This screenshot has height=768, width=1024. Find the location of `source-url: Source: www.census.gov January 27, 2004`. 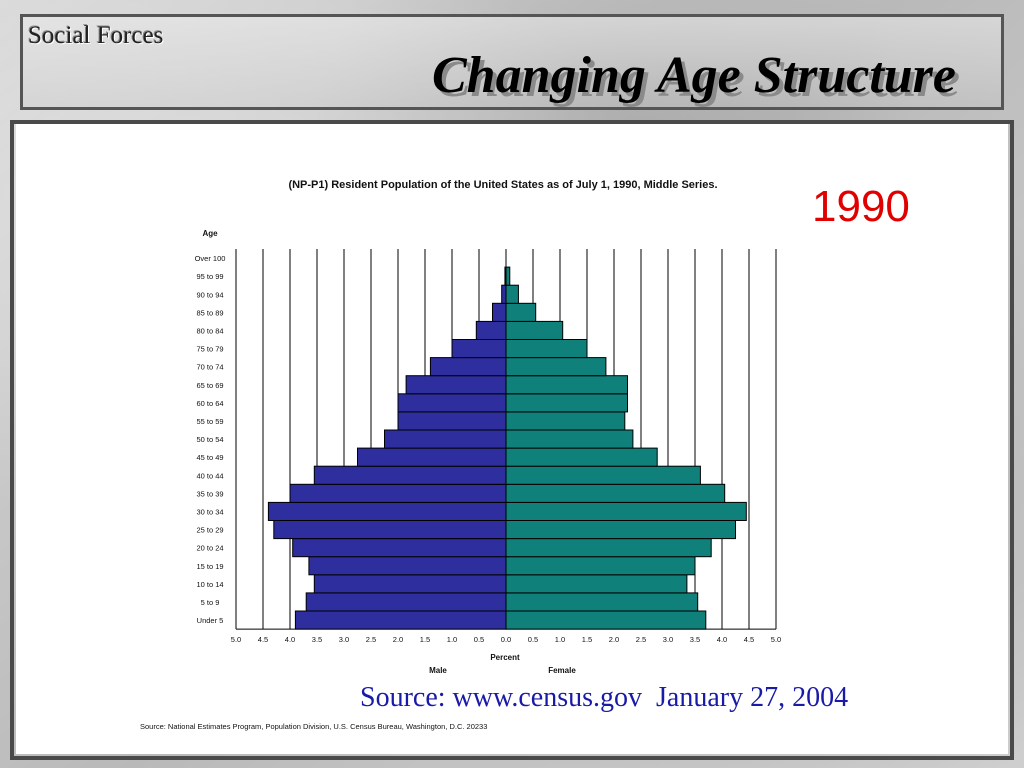

source-url: Source: www.census.gov January 27, 2004 is located at coordinates (604, 697).